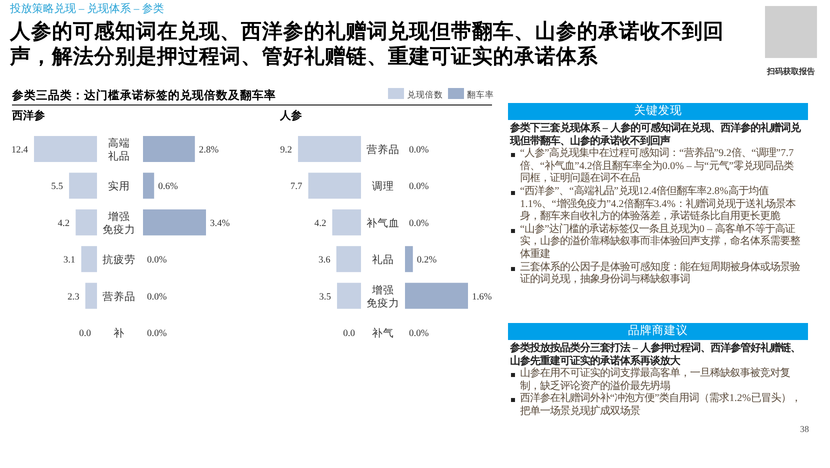 The height and width of the screenshot is (468, 830). Describe the element at coordinates (324, 261) in the screenshot. I see `data-label: 3.6` at that location.